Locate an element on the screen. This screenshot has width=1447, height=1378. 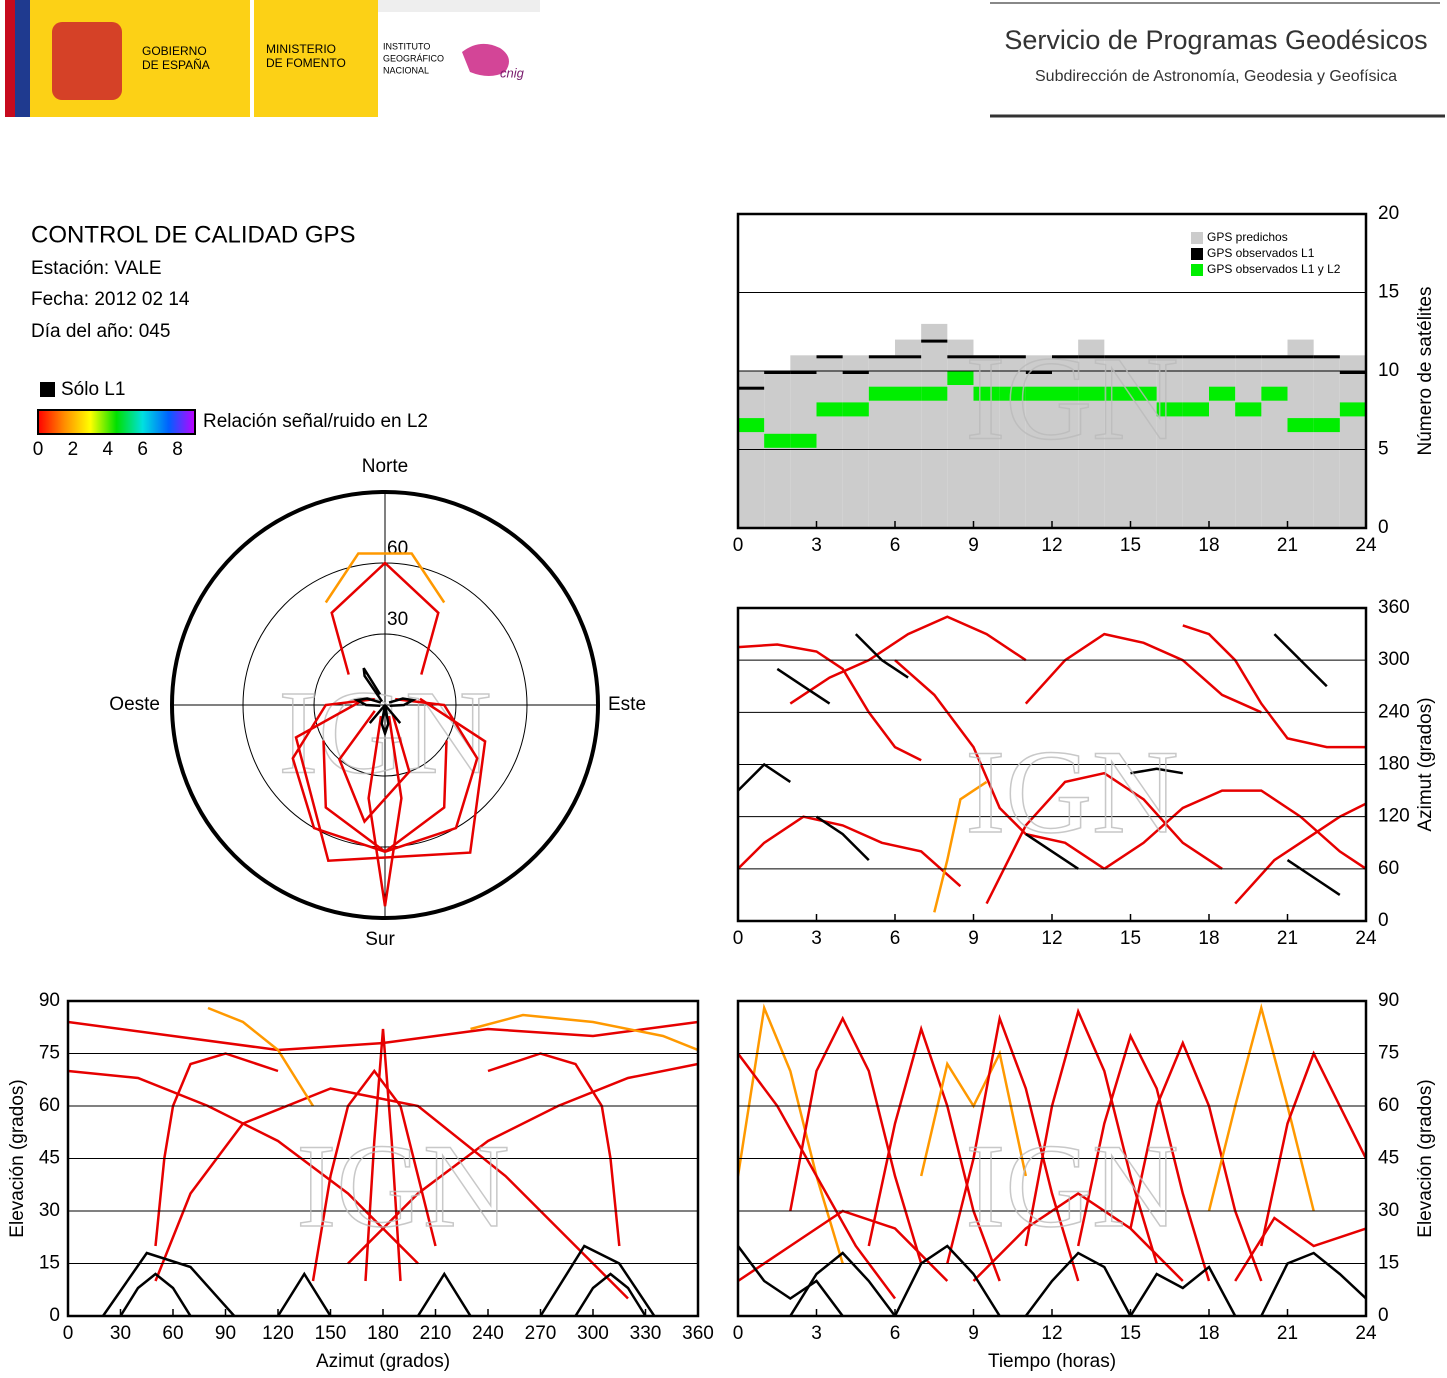
gov-text: GOBIERNO is located at coordinates (174, 51).